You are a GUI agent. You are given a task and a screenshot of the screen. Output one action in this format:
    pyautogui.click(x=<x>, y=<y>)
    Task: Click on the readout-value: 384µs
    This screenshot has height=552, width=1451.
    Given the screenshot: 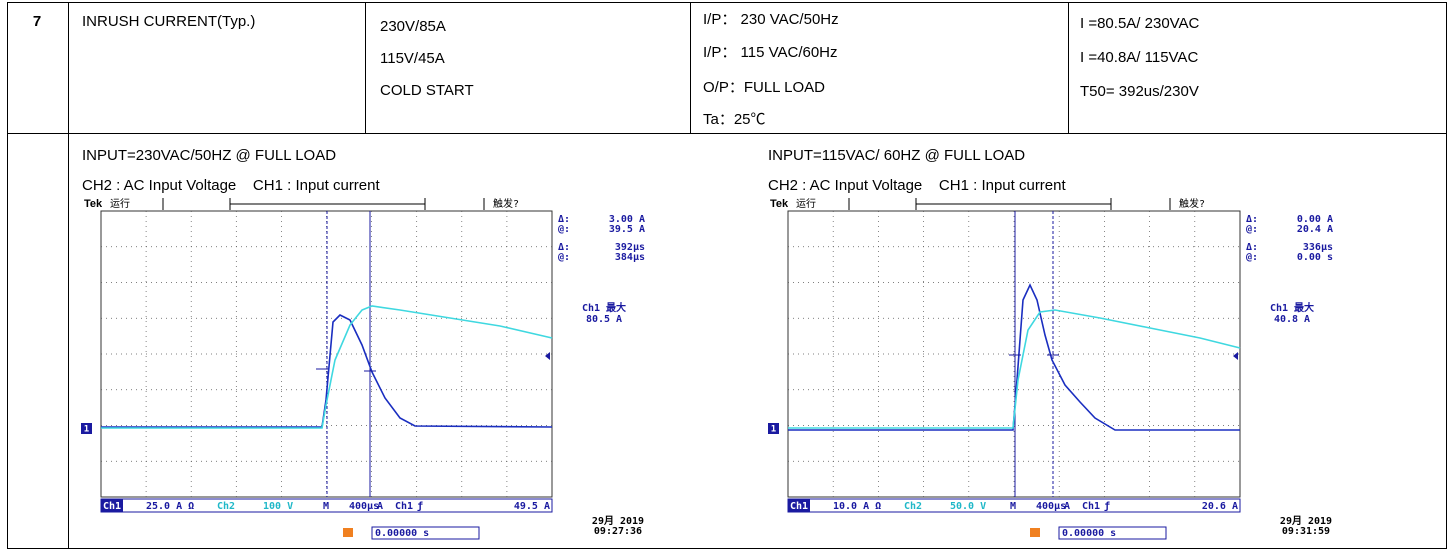 What is the action you would take?
    pyautogui.click(x=630, y=257)
    